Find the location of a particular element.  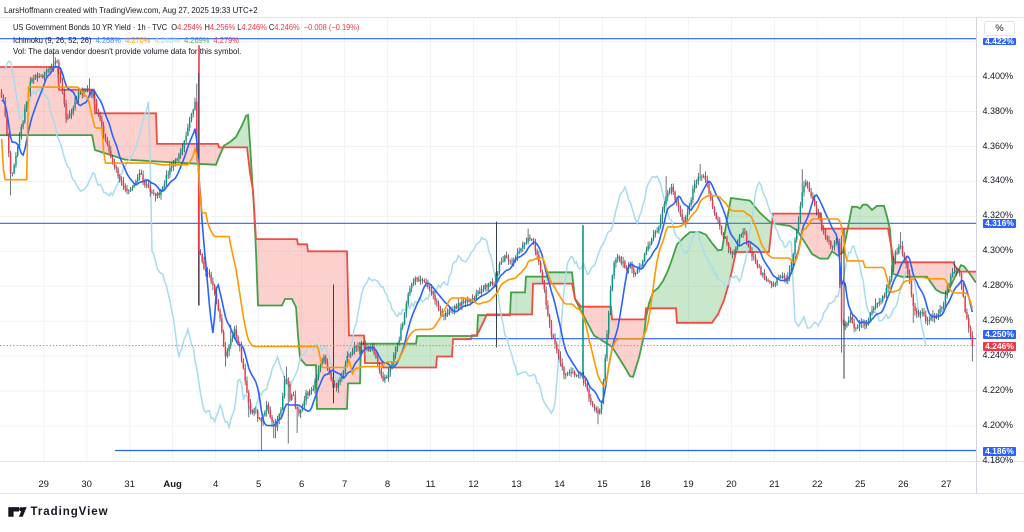

svg-text: TradingView is located at coordinates (70, 512).